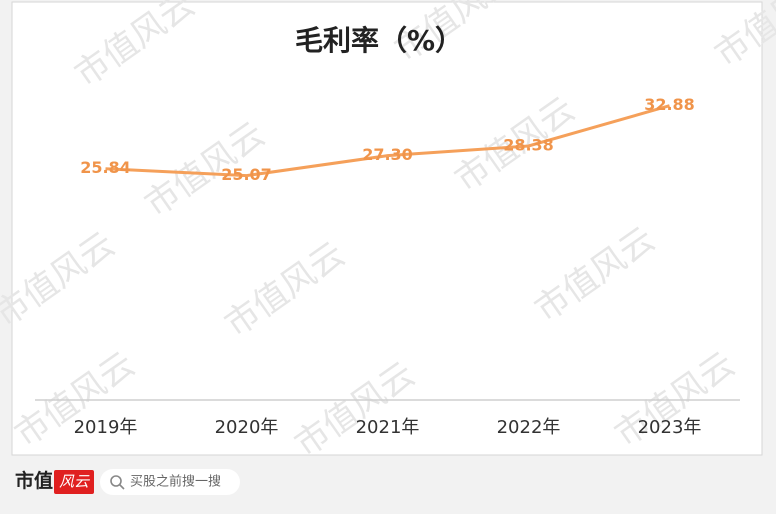 Image resolution: width=776 pixels, height=514 pixels. I want to click on x-tick-label: 2019年, so click(106, 427).